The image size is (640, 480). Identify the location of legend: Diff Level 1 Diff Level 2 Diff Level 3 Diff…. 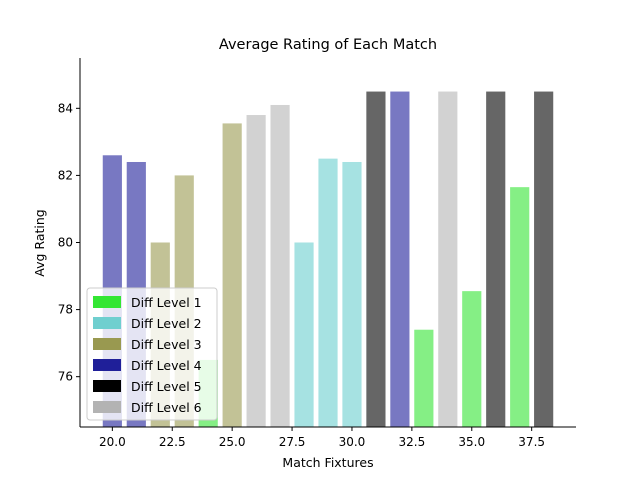
(152, 354).